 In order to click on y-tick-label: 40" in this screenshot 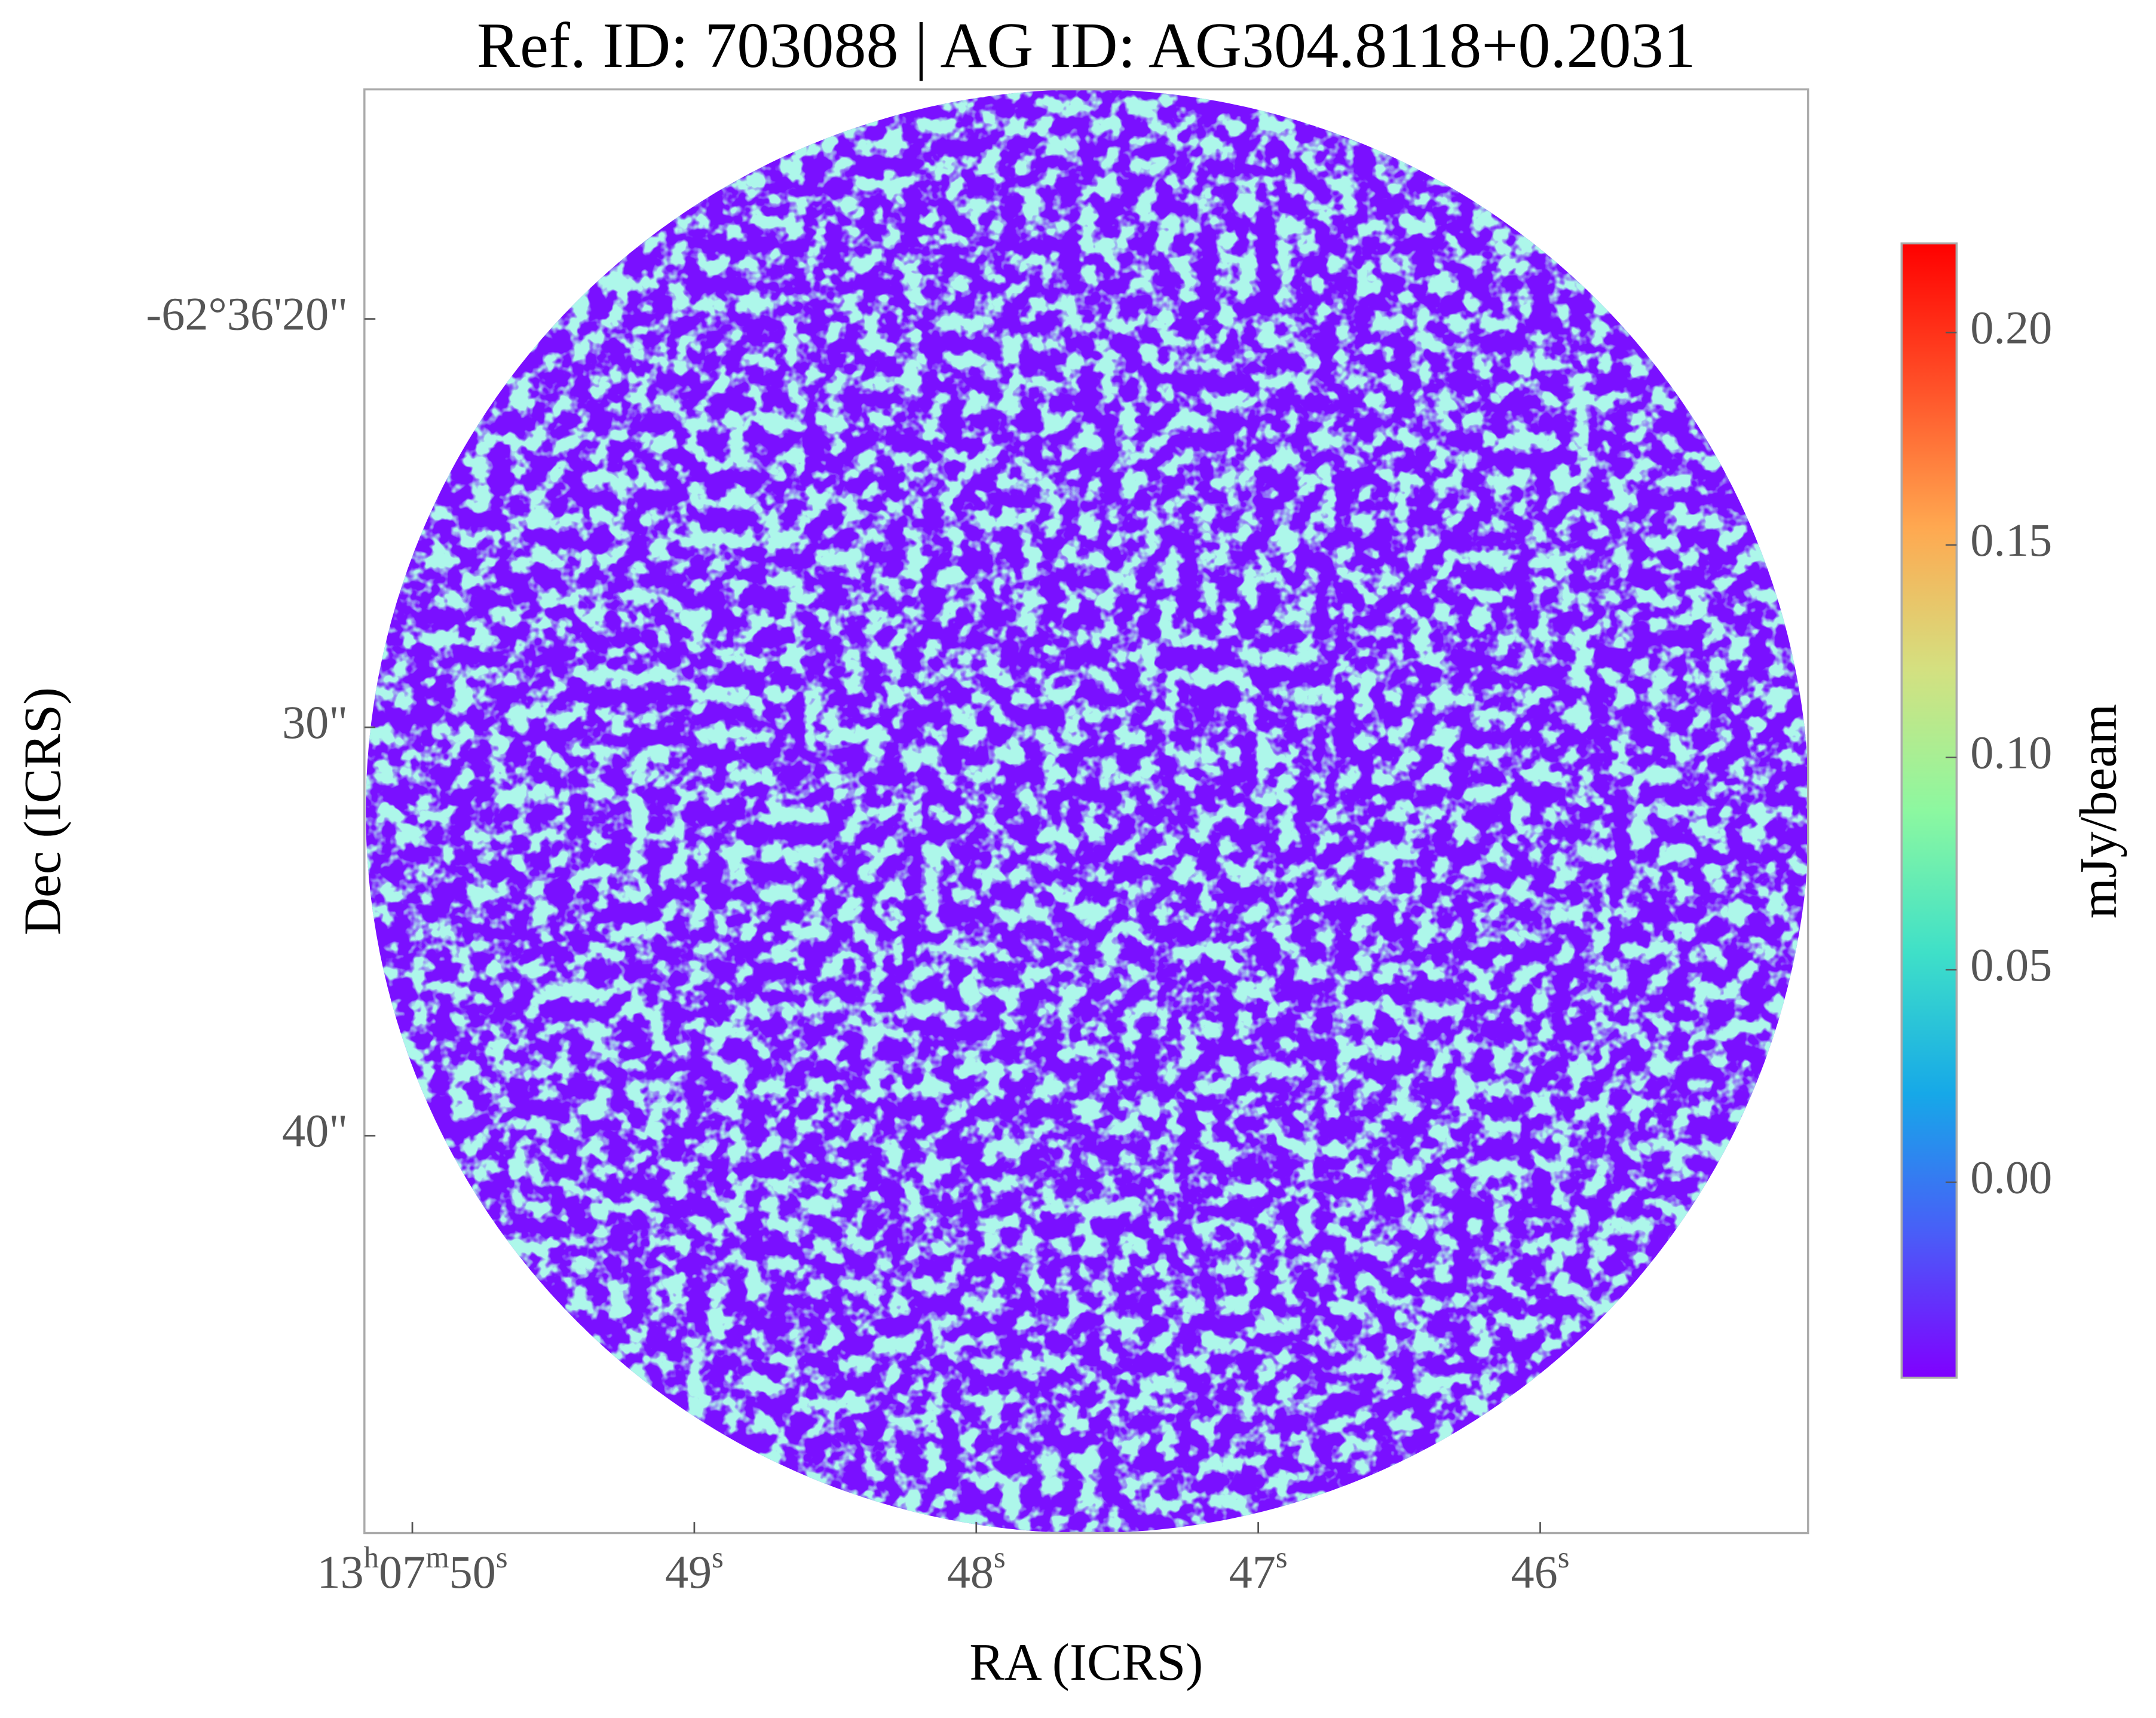, I will do `click(315, 1130)`.